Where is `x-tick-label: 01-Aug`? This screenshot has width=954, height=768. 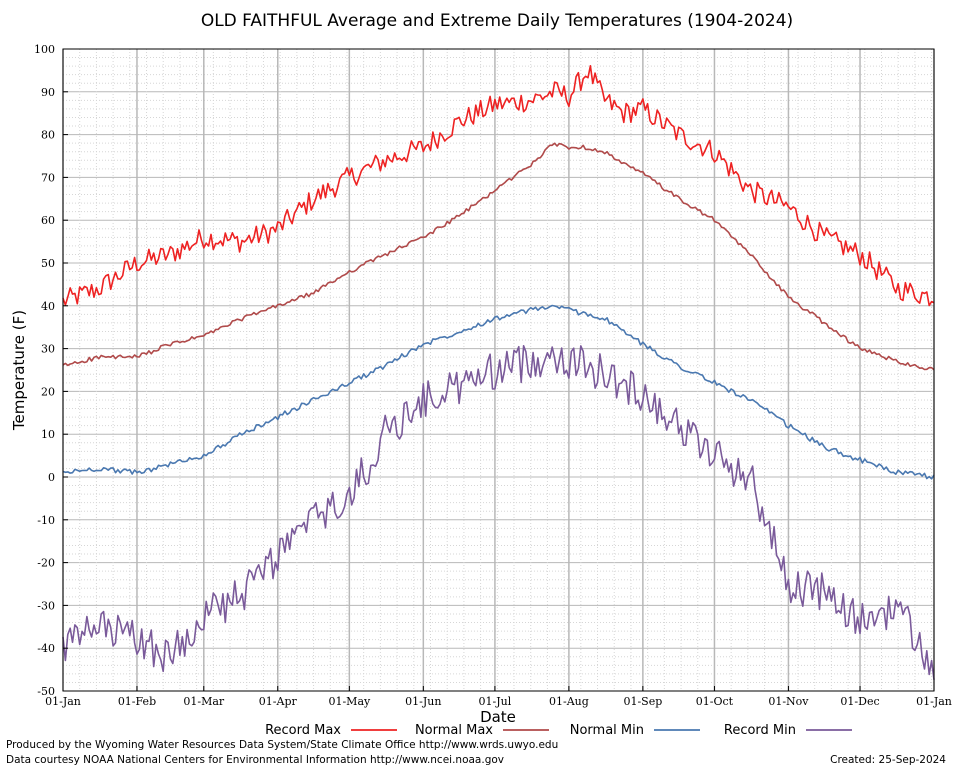
x-tick-label: 01-Aug is located at coordinates (569, 701).